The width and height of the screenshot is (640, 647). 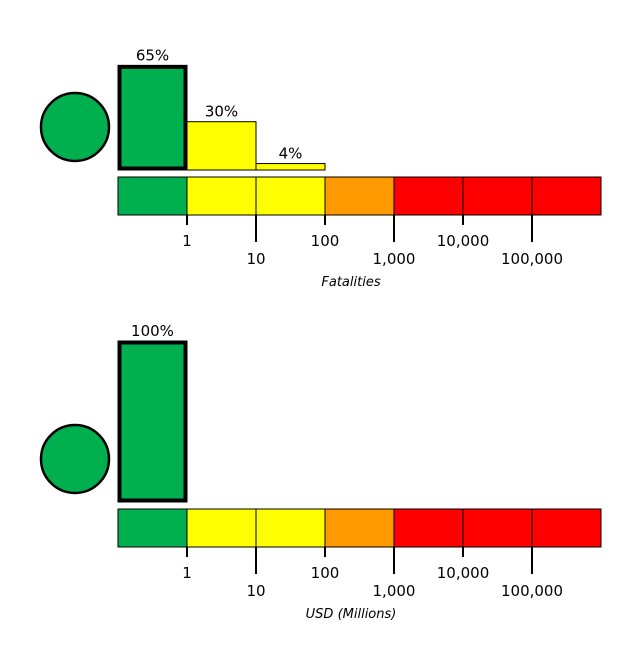 I want to click on x-axis-label: USD (Millions), so click(x=351, y=614).